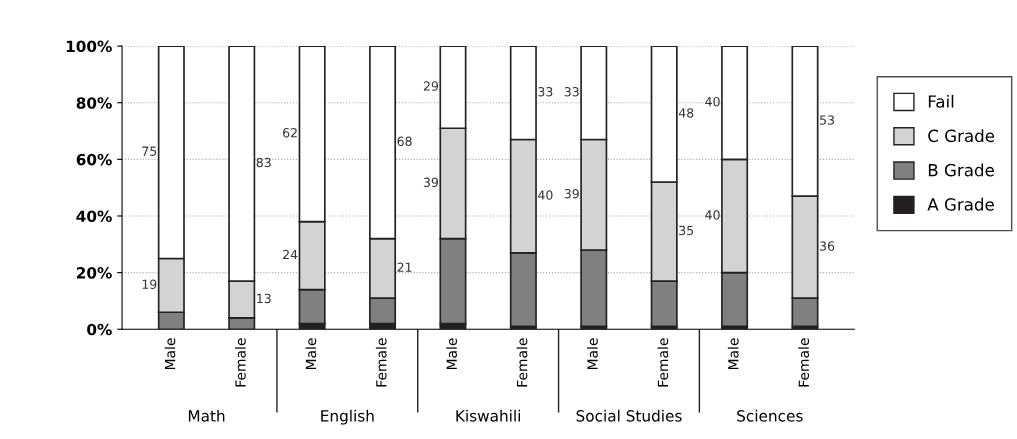 This screenshot has width=1017, height=439. I want to click on data-label: 68, so click(404, 141).